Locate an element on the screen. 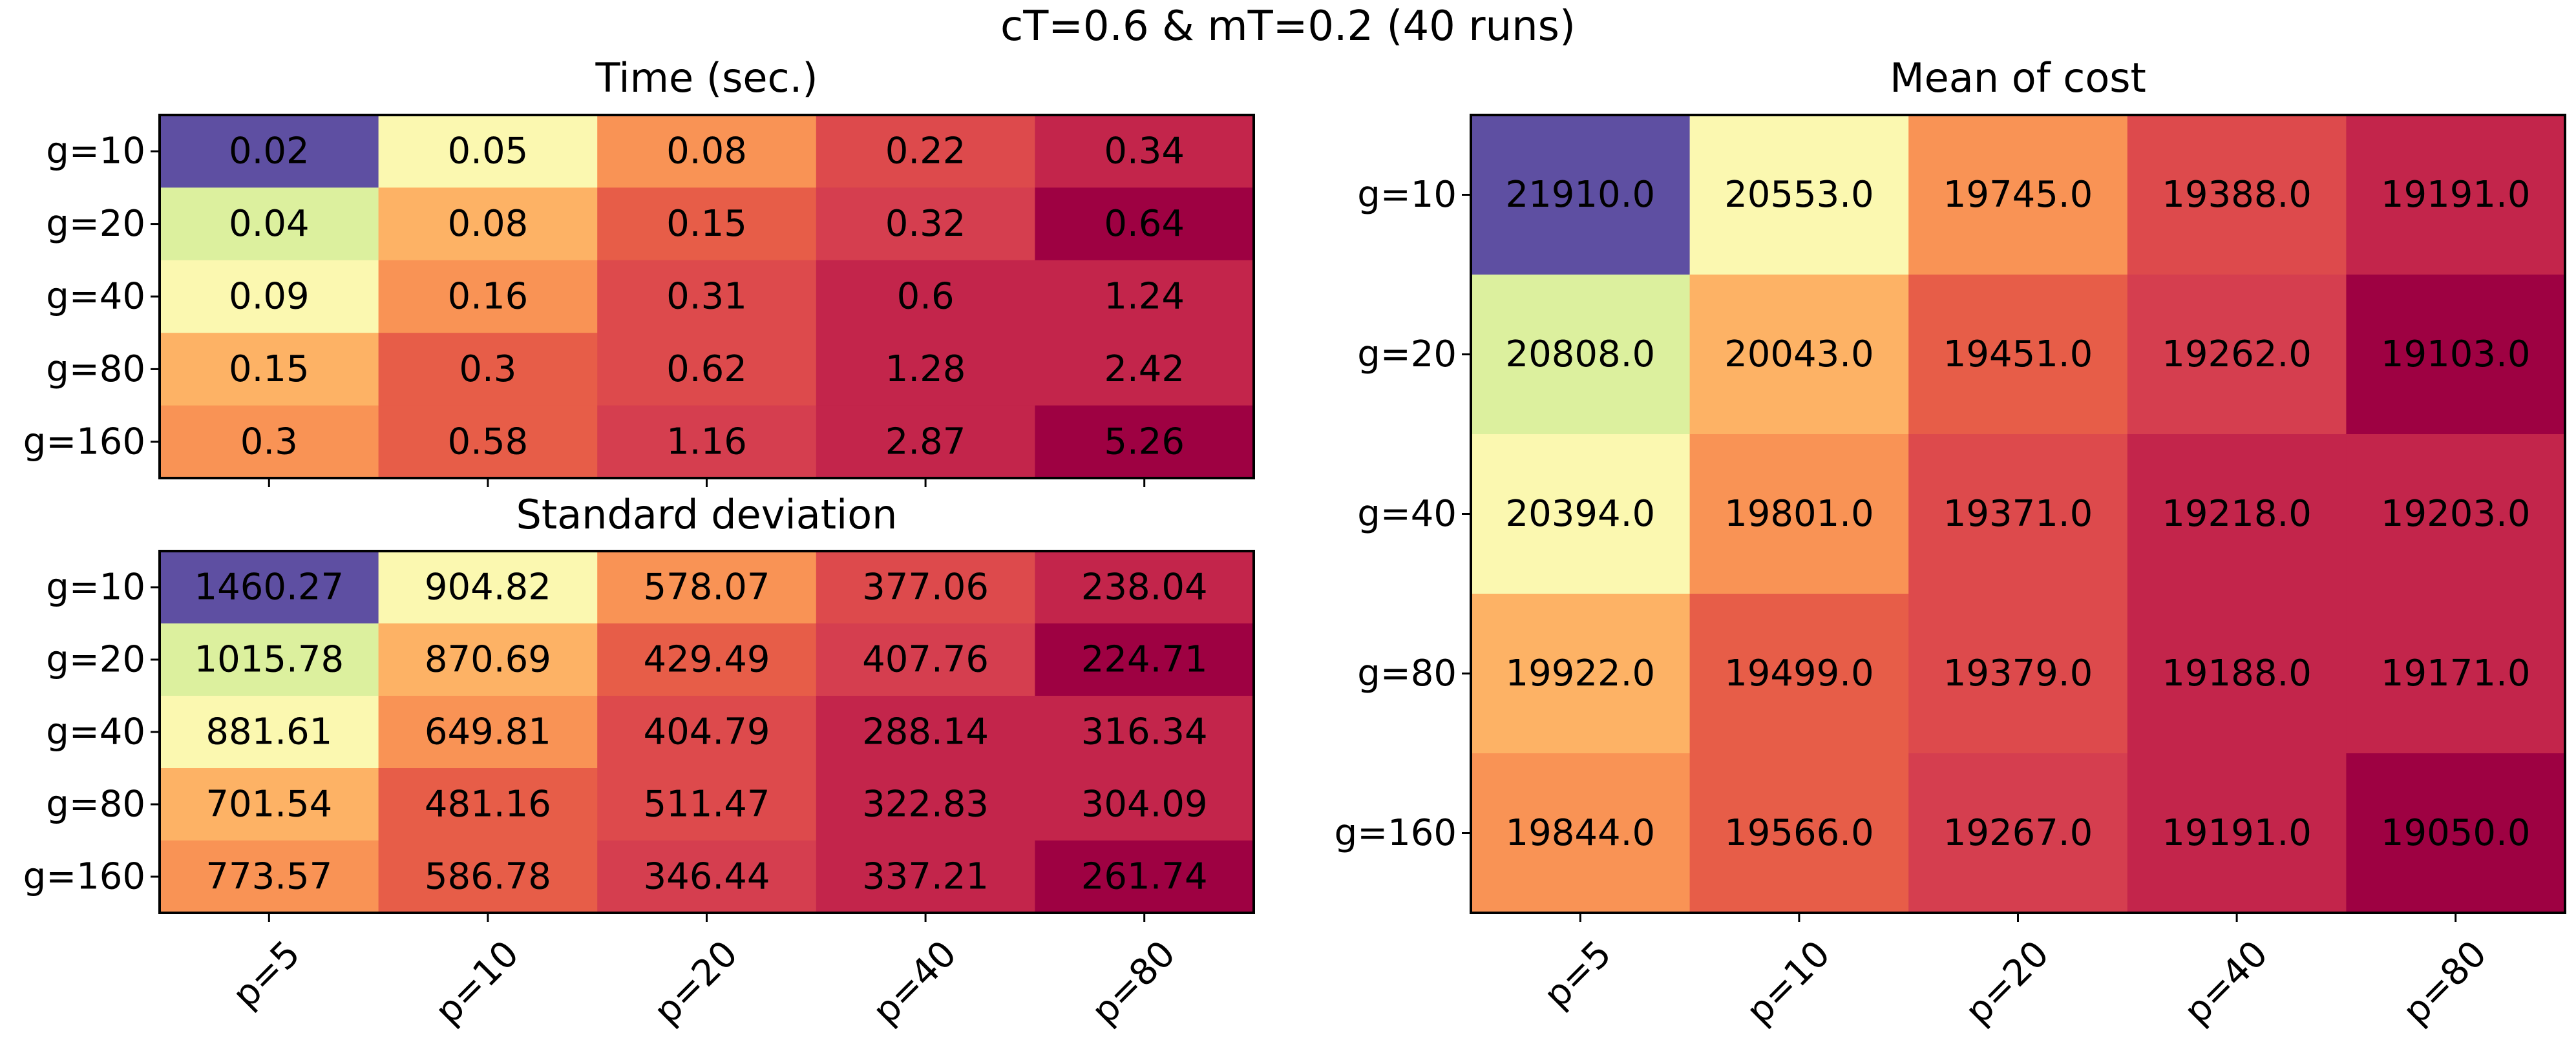  cell-value-label: 0.31 is located at coordinates (706, 297).